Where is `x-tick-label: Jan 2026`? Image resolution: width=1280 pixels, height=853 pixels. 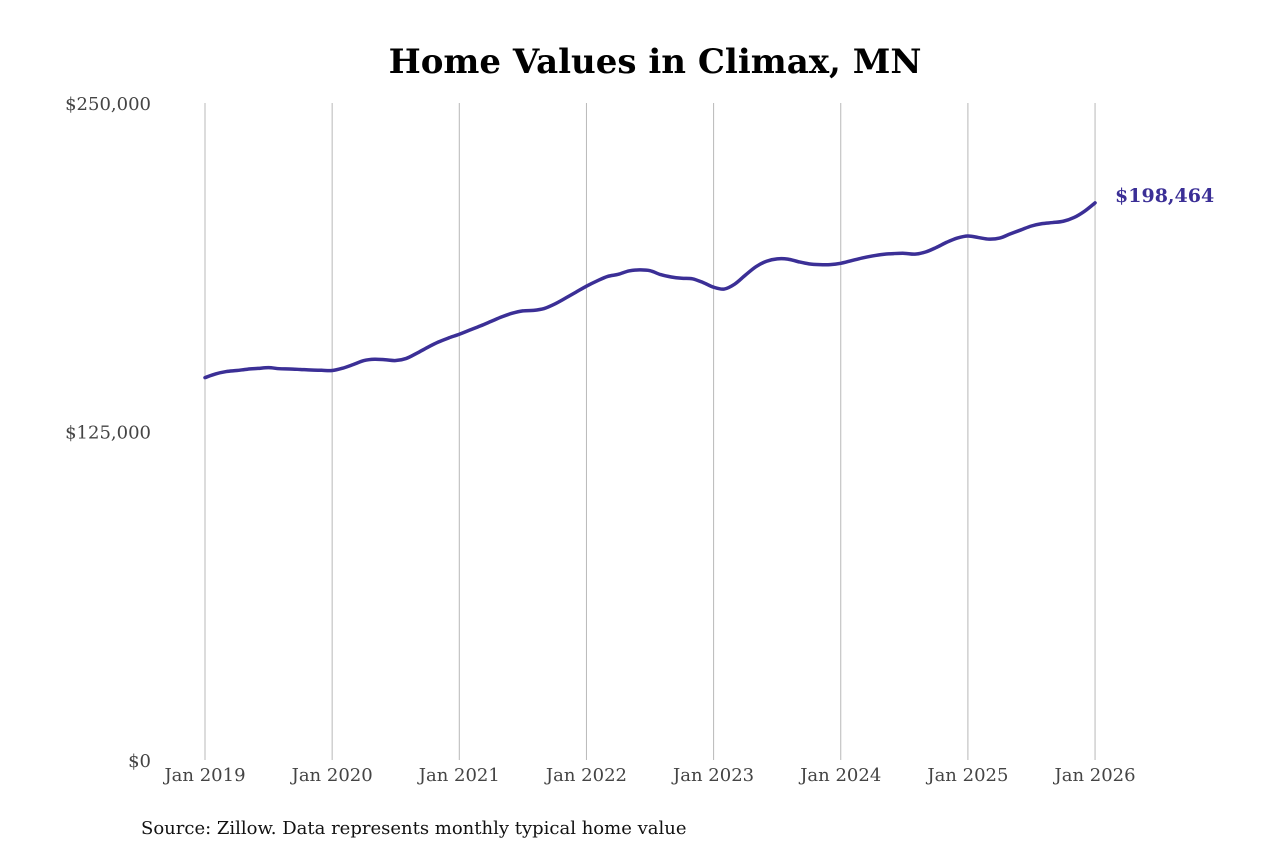
x-tick-label: Jan 2026 is located at coordinates (1094, 775).